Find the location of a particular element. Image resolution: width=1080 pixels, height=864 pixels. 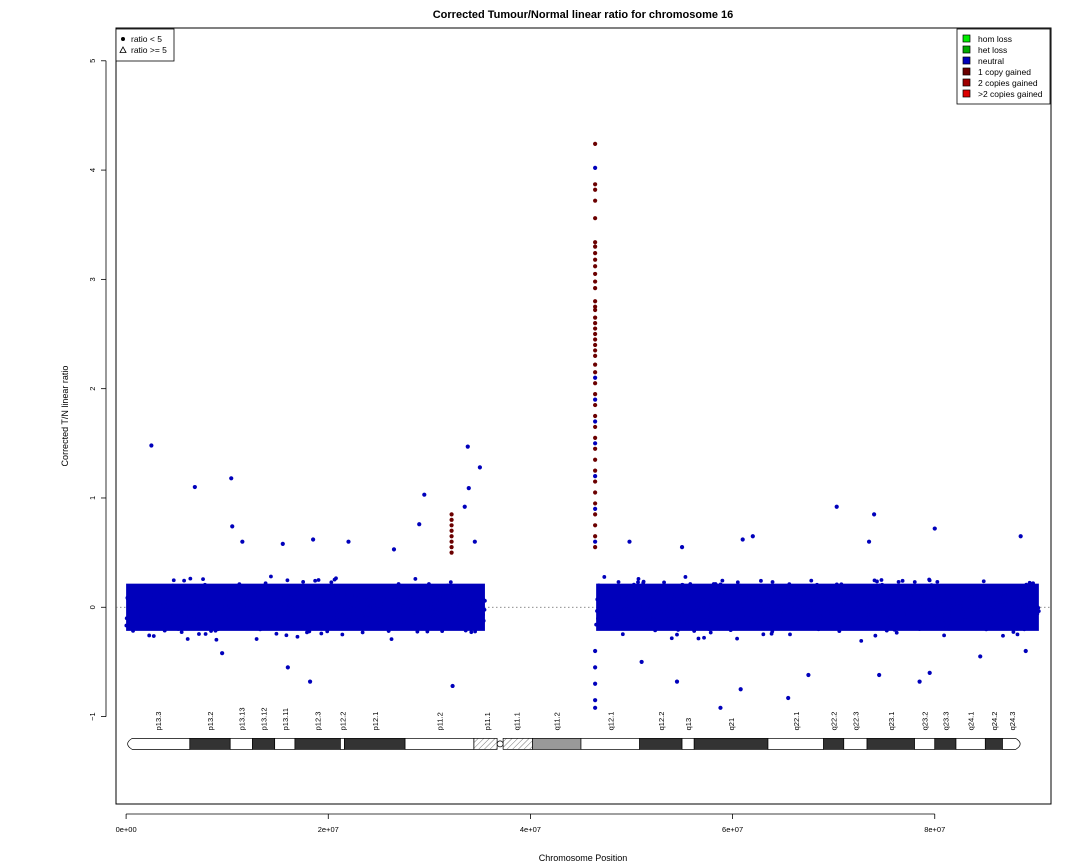

x-tick-label: 0e+00 is located at coordinates (126, 829).